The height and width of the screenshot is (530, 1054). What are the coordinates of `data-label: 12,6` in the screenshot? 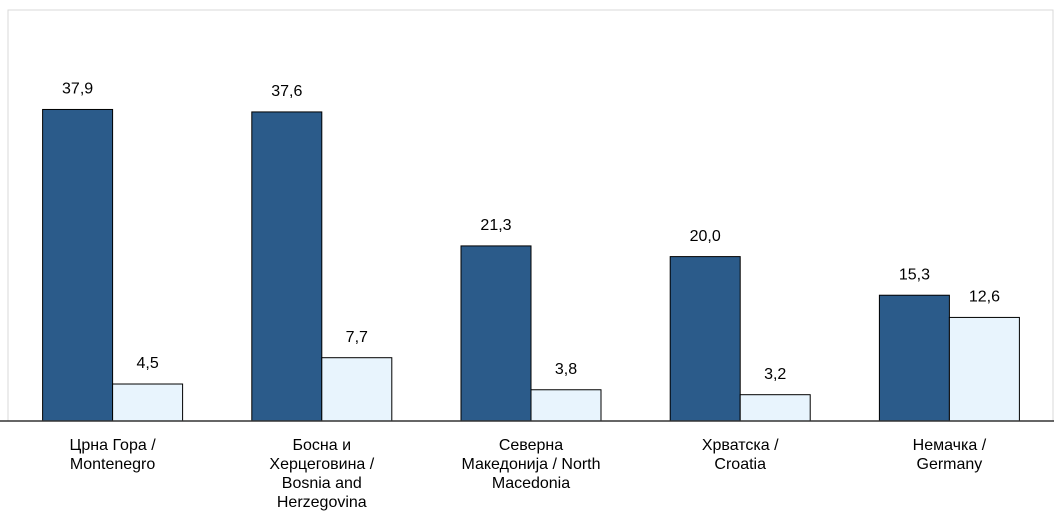 It's located at (984, 297).